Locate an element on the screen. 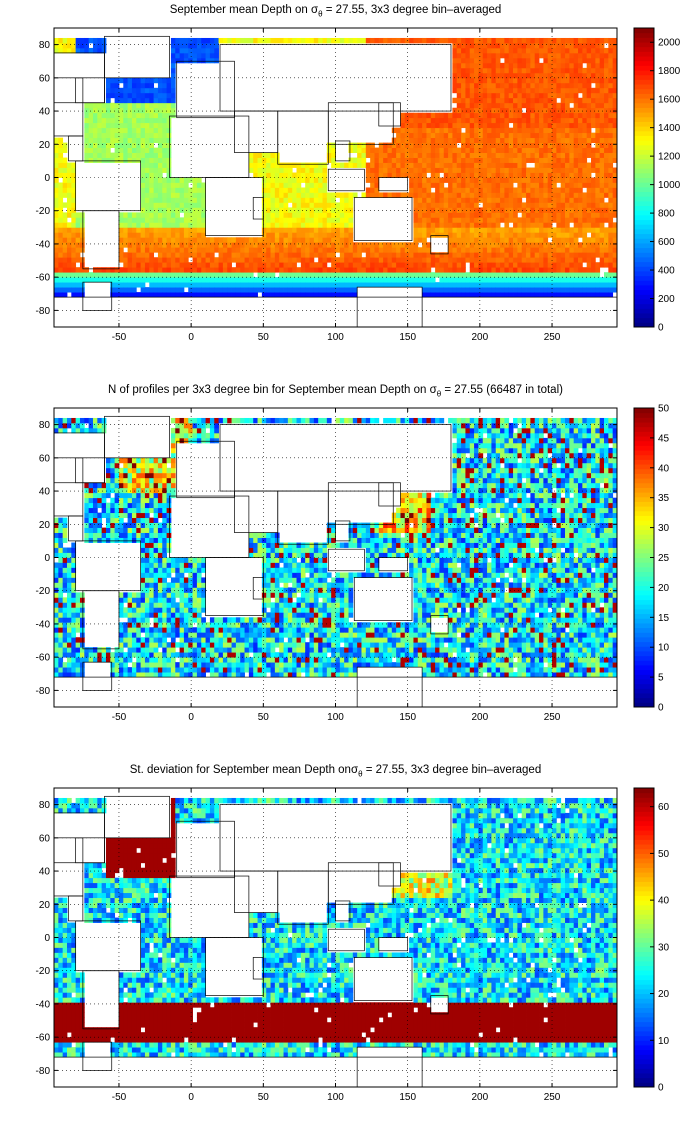 The height and width of the screenshot is (1140, 696). colorbar-tick-label: 600 is located at coordinates (666, 242).